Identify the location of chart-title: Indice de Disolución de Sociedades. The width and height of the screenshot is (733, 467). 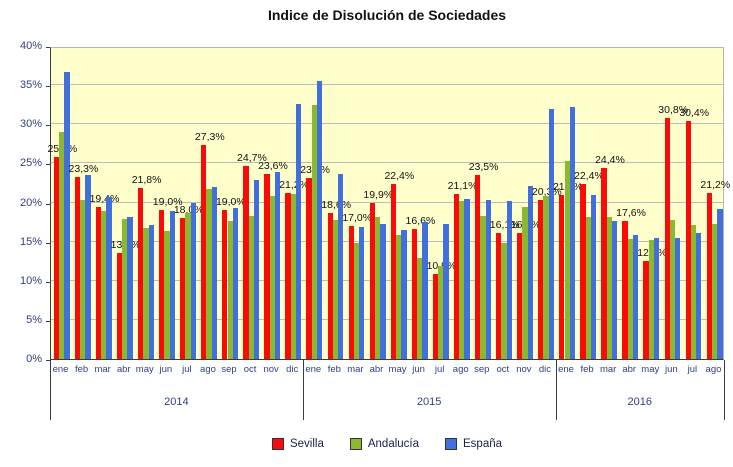
(387, 15).